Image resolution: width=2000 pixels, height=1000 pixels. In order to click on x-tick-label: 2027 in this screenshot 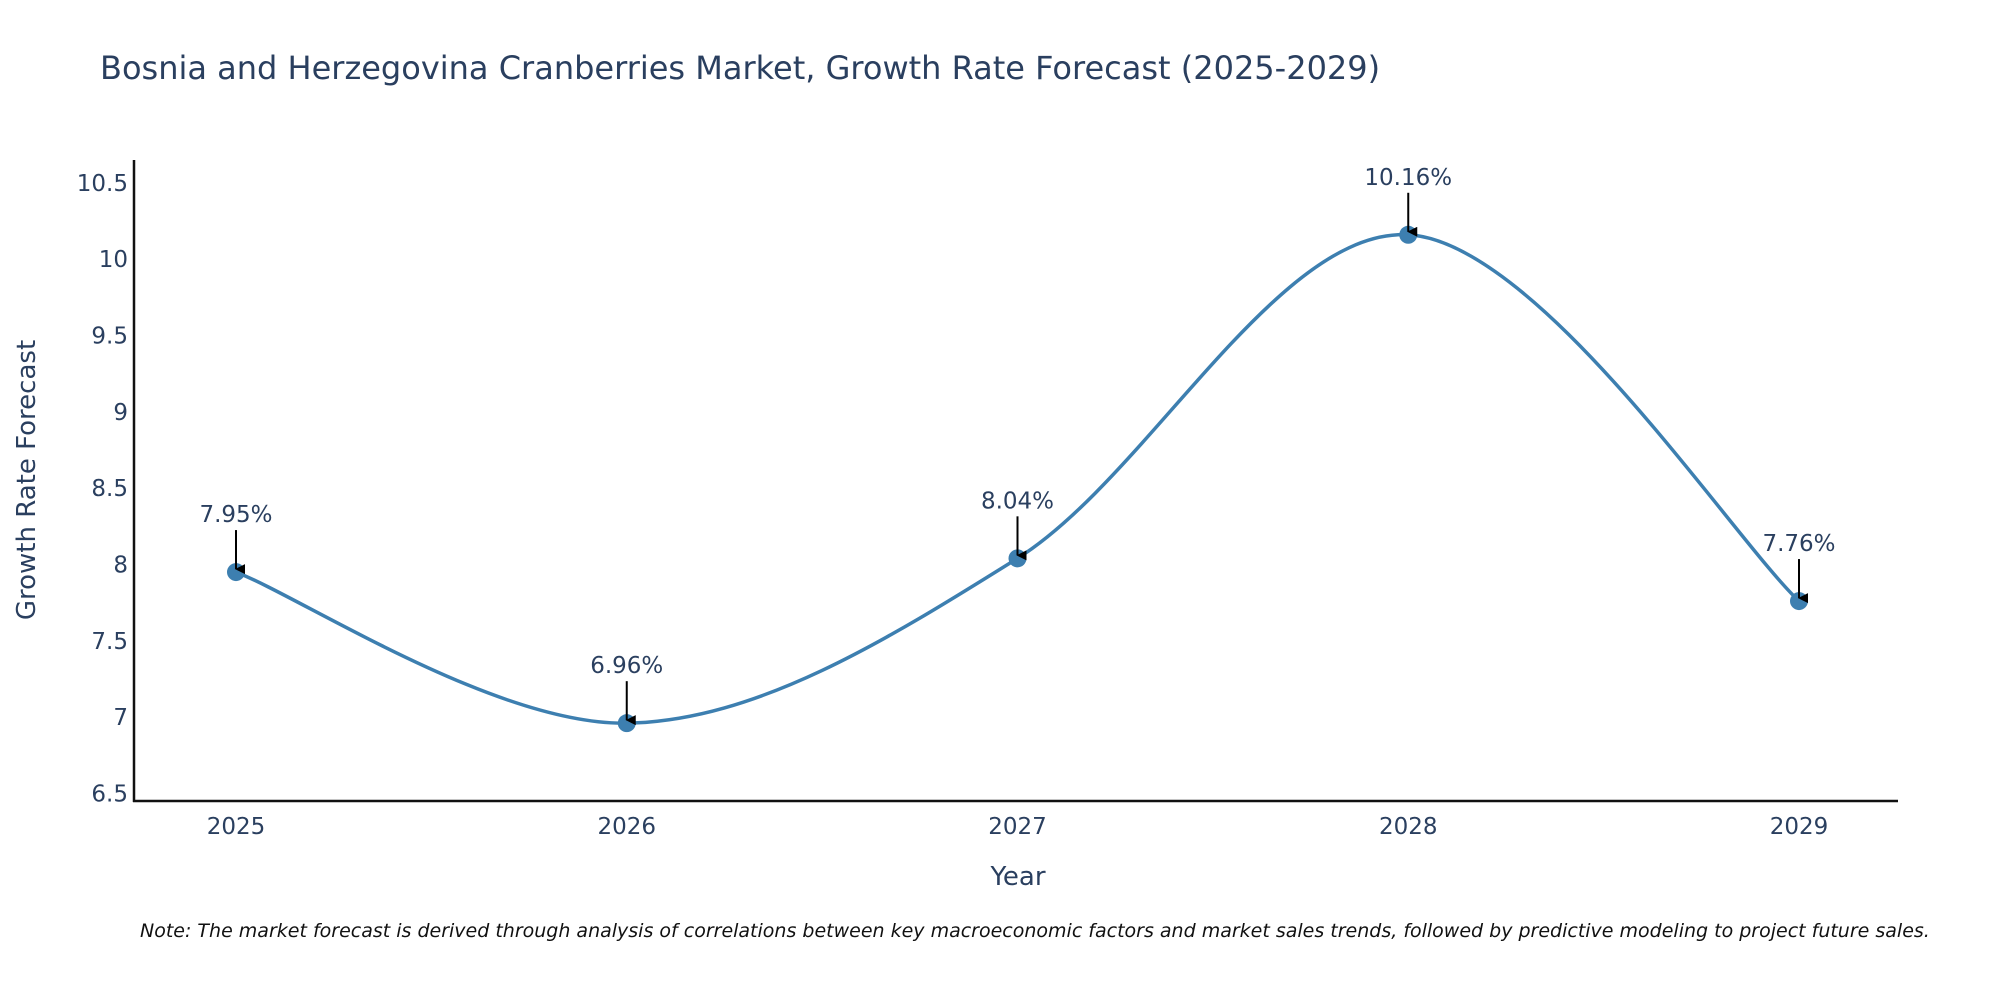, I will do `click(1017, 827)`.